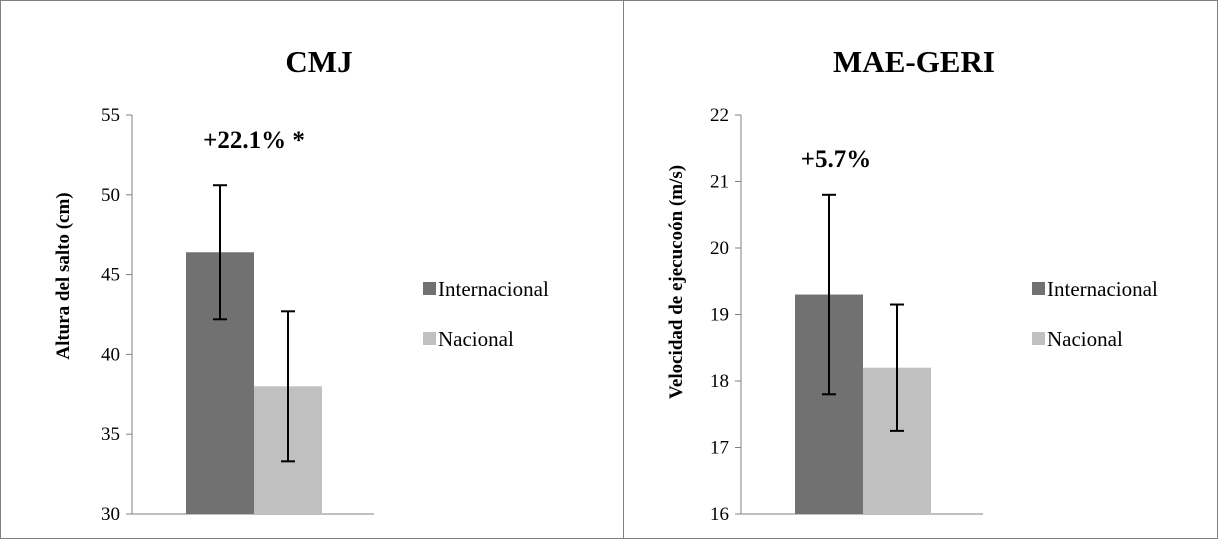  Describe the element at coordinates (110, 275) in the screenshot. I see `y-tick-label: 45` at that location.